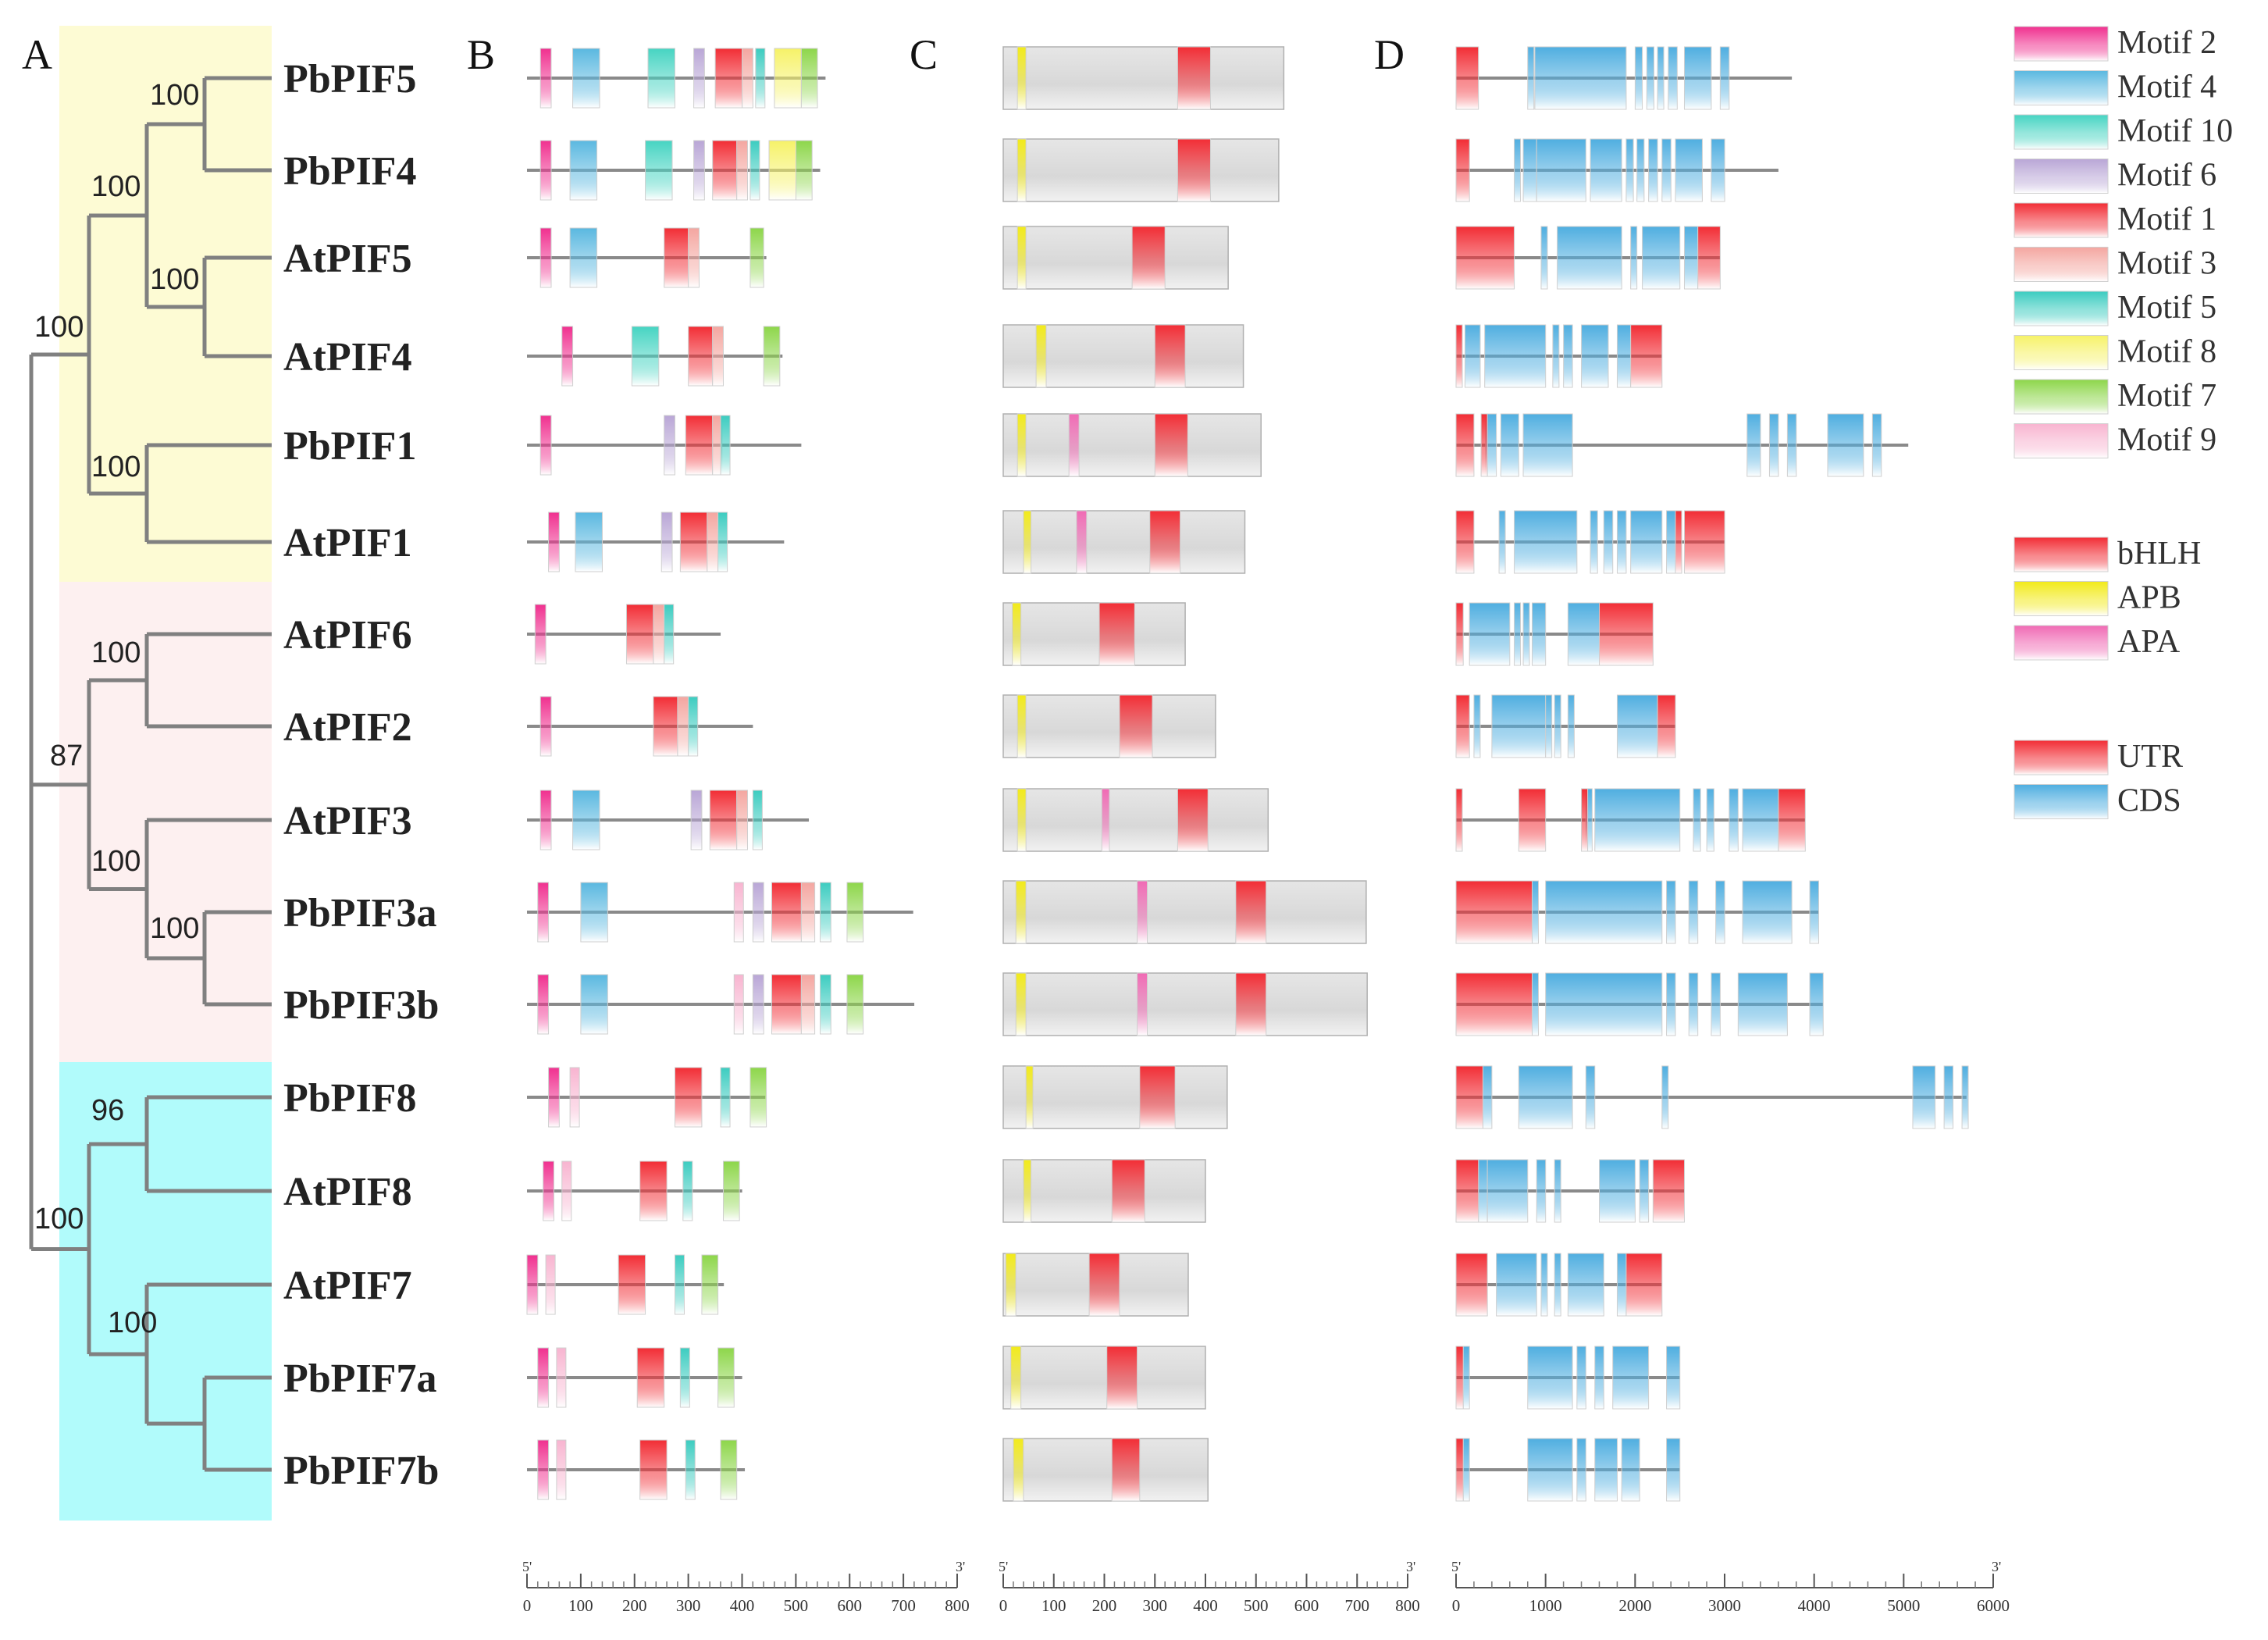 This screenshot has width=2268, height=1640. What do you see at coordinates (349, 171) in the screenshot?
I see `gene-label: PbPIF4` at bounding box center [349, 171].